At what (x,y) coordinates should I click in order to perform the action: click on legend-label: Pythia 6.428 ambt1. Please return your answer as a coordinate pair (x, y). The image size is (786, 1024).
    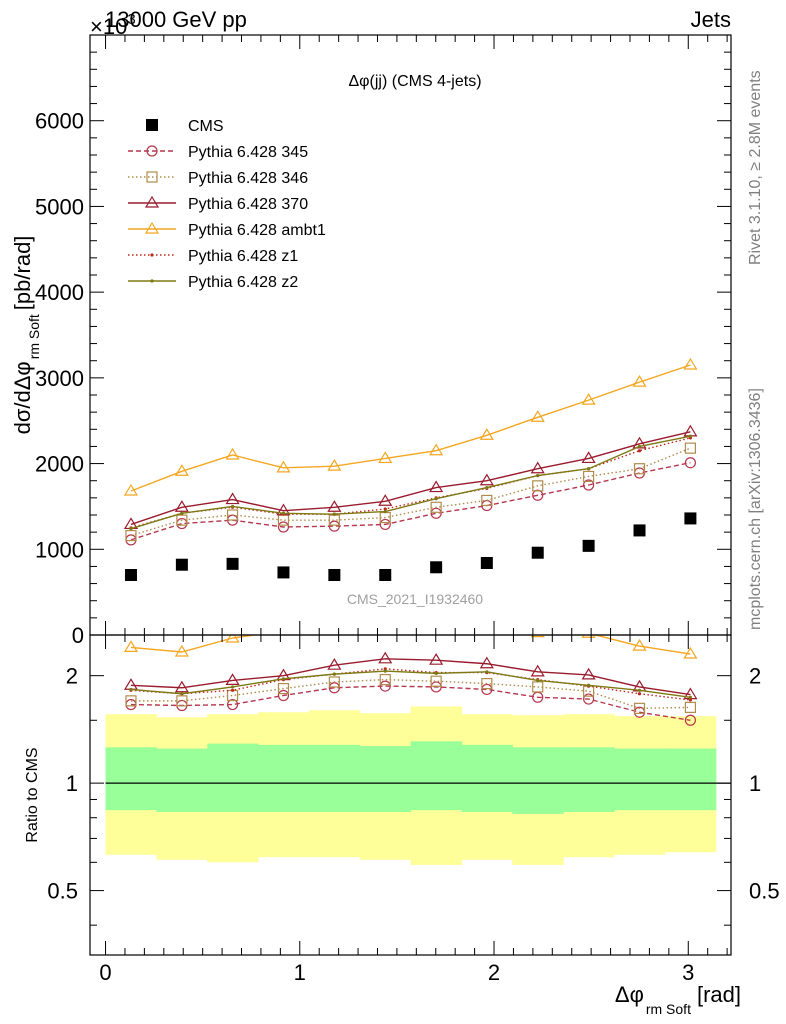
    Looking at the image, I should click on (257, 230).